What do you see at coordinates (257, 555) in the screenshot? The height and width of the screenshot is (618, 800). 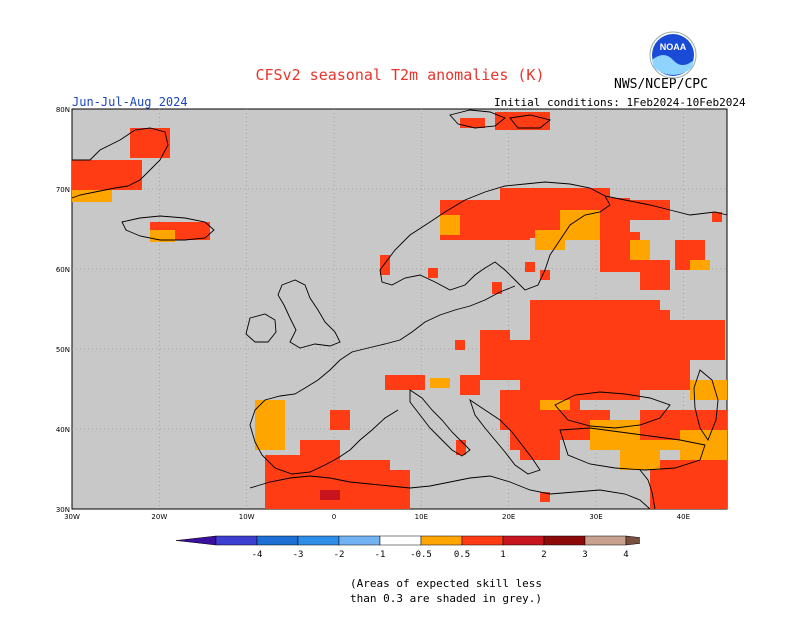 I see `colorbar-label: -4` at bounding box center [257, 555].